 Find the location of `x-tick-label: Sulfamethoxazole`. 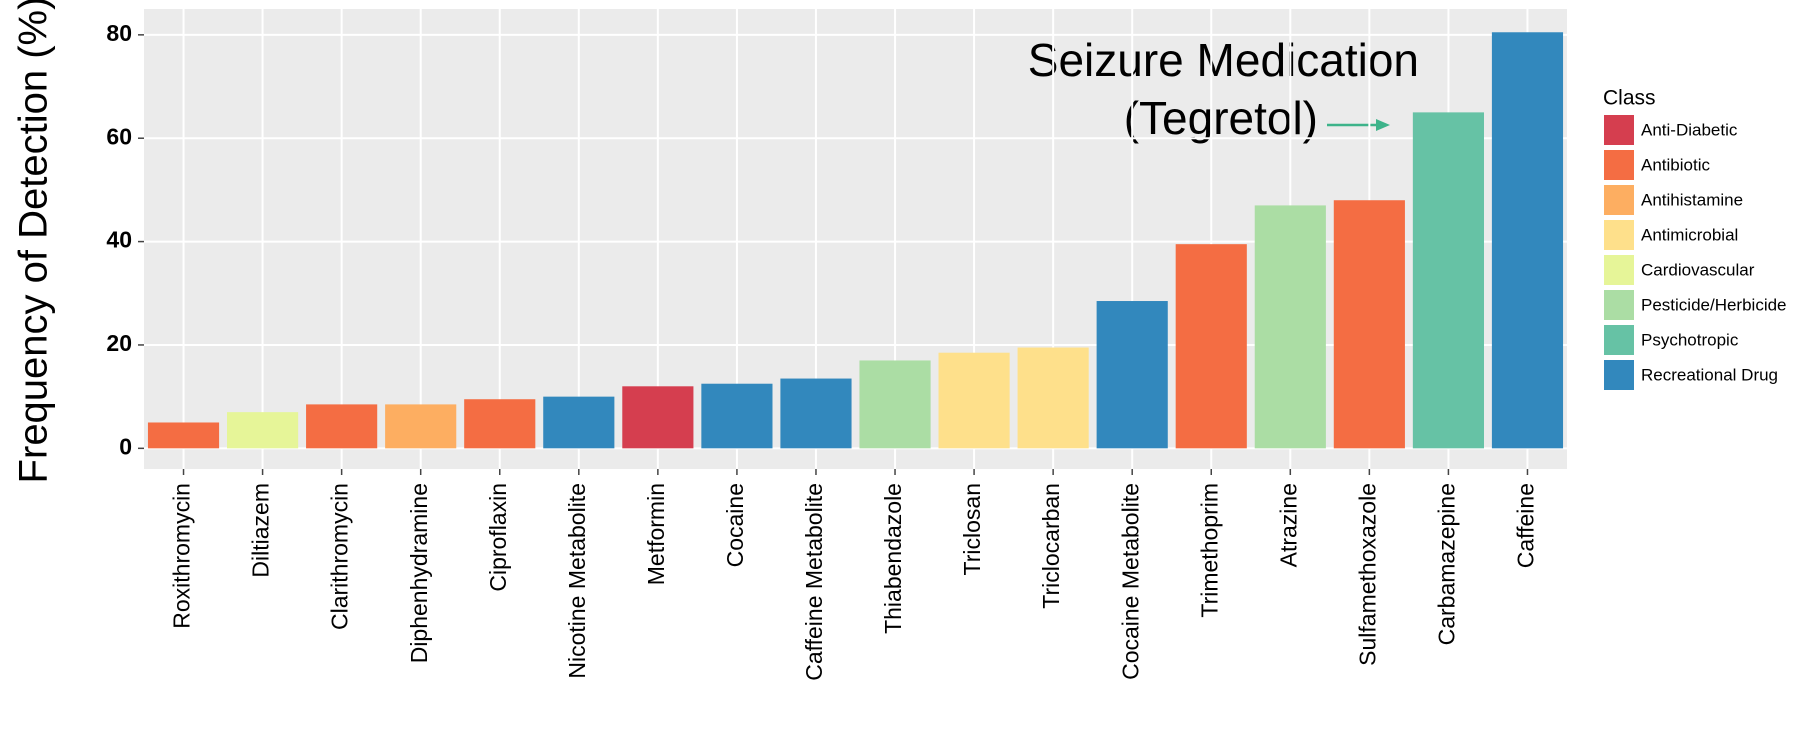

x-tick-label: Sulfamethoxazole is located at coordinates (1367, 574).